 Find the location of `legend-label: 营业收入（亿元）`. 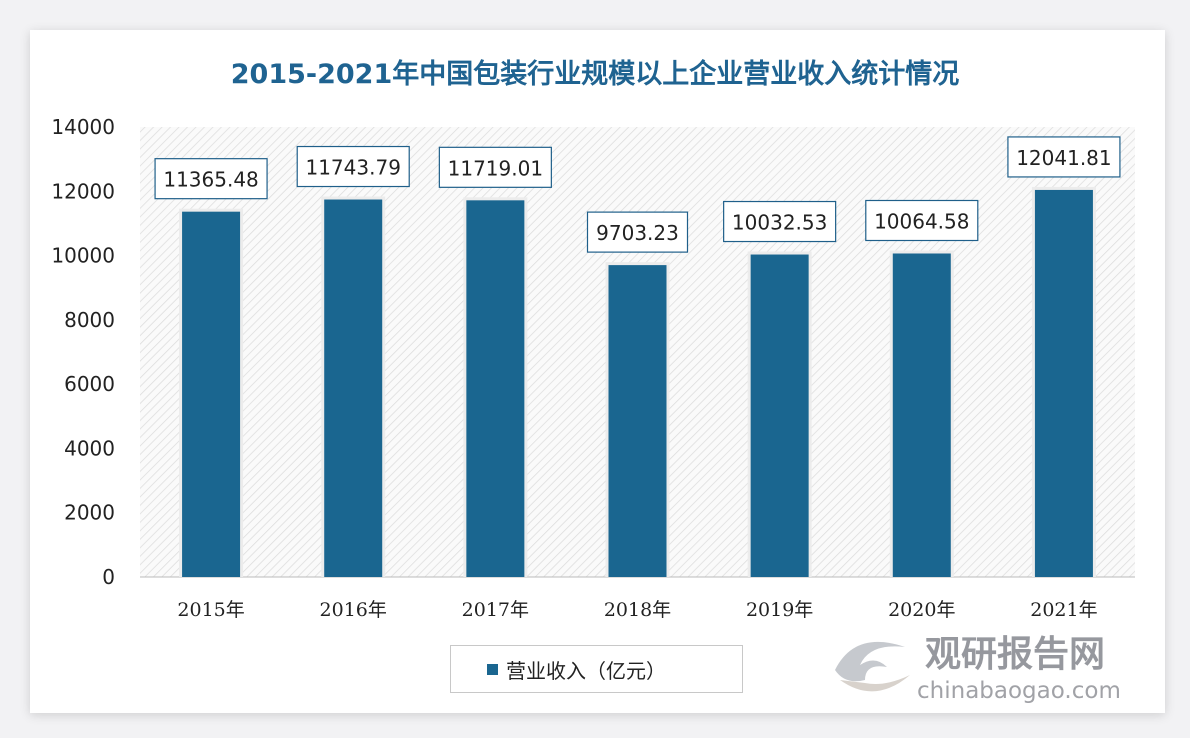

legend-label: 营业收入（亿元） is located at coordinates (586, 670).